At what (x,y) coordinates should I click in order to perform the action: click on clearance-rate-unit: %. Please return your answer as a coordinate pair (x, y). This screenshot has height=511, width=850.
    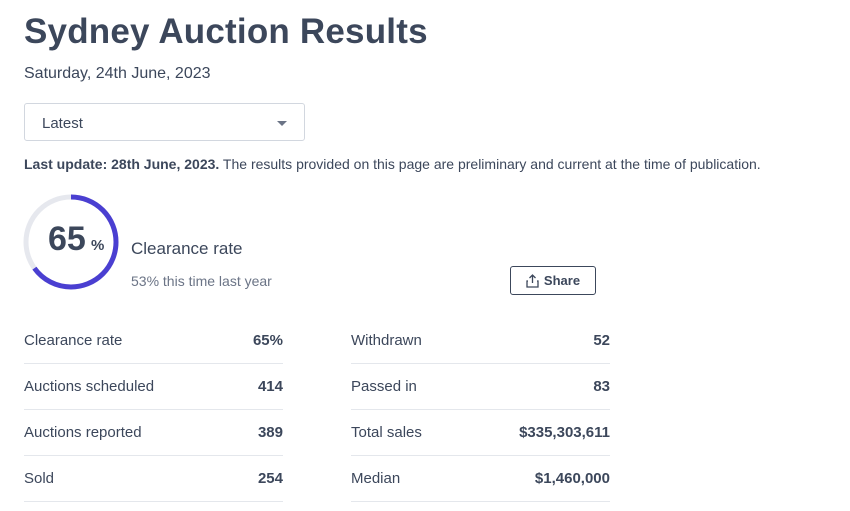
    Looking at the image, I should click on (98, 245).